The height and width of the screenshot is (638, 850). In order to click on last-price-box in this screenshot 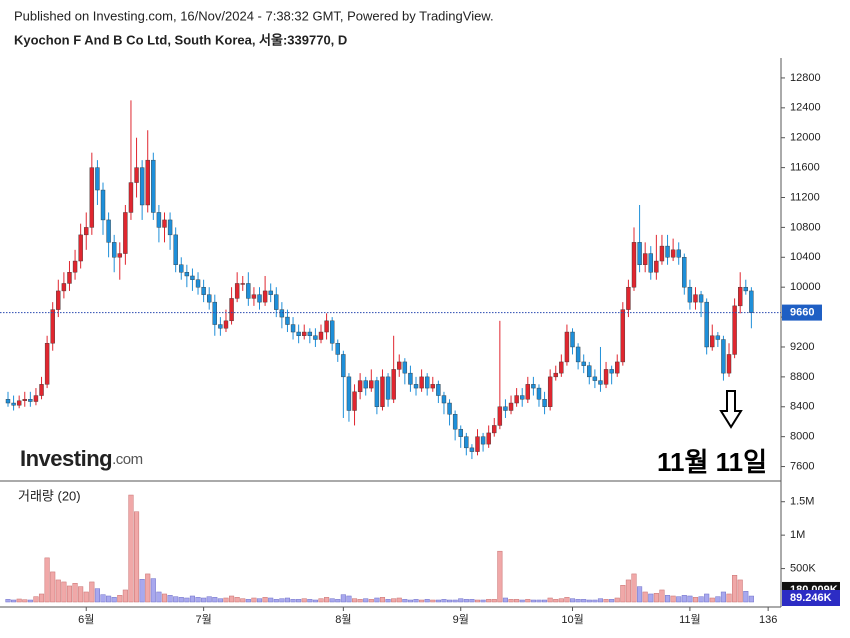, I will do `click(802, 312)`.